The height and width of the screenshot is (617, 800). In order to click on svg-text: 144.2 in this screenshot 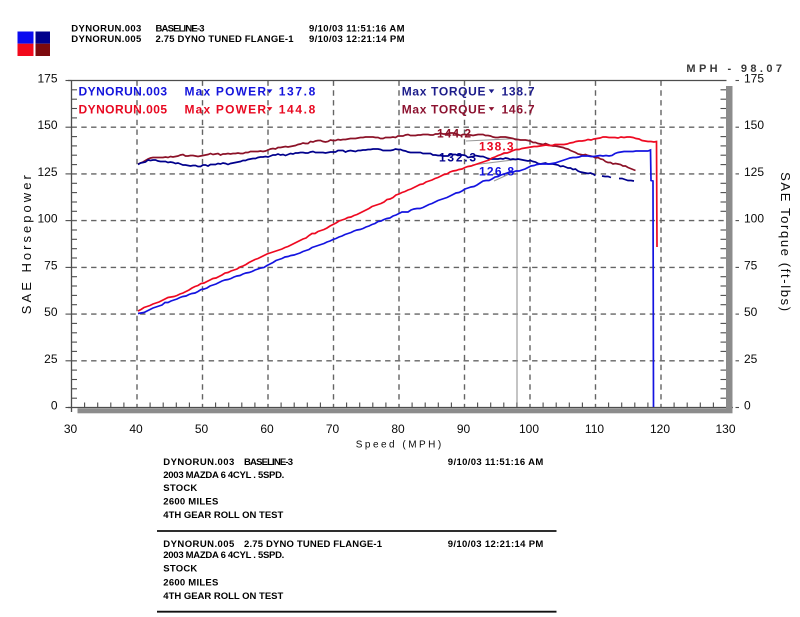, I will do `click(454, 134)`.